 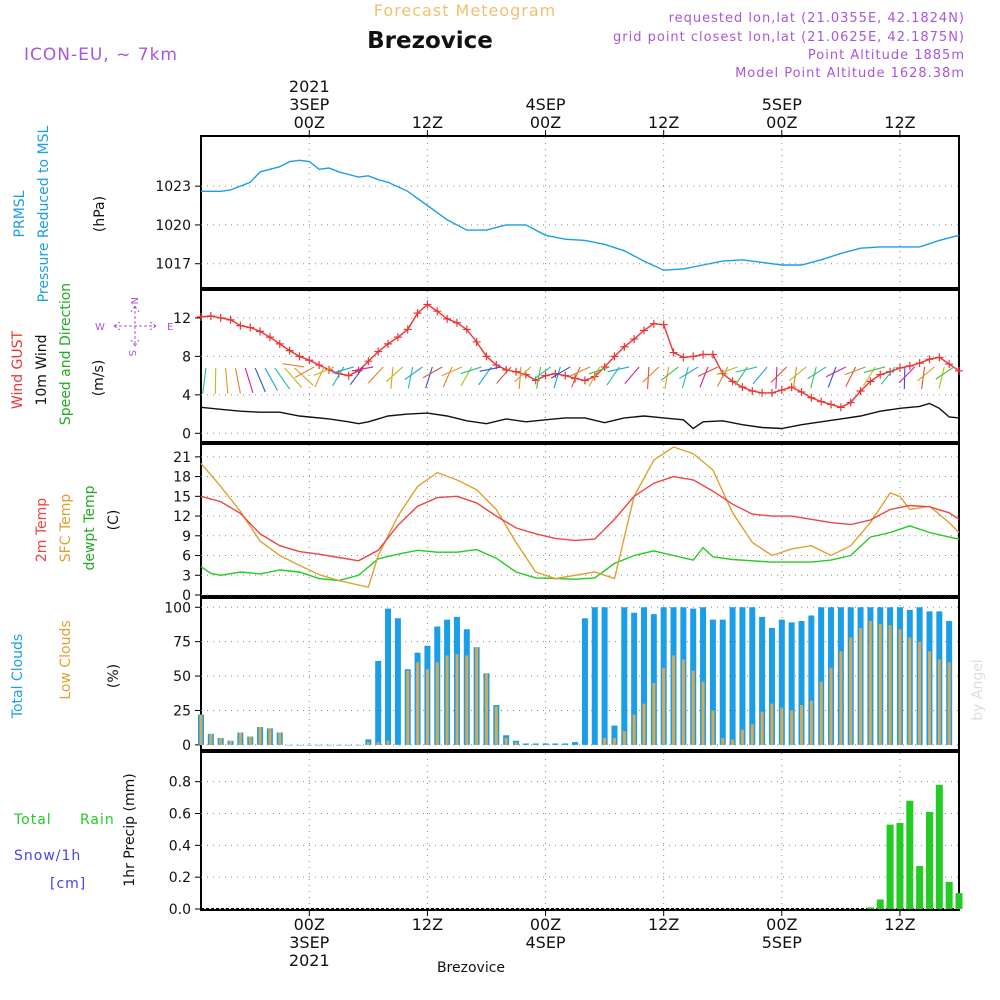 I want to click on prmsl-label: PRMSL, so click(x=20, y=213).